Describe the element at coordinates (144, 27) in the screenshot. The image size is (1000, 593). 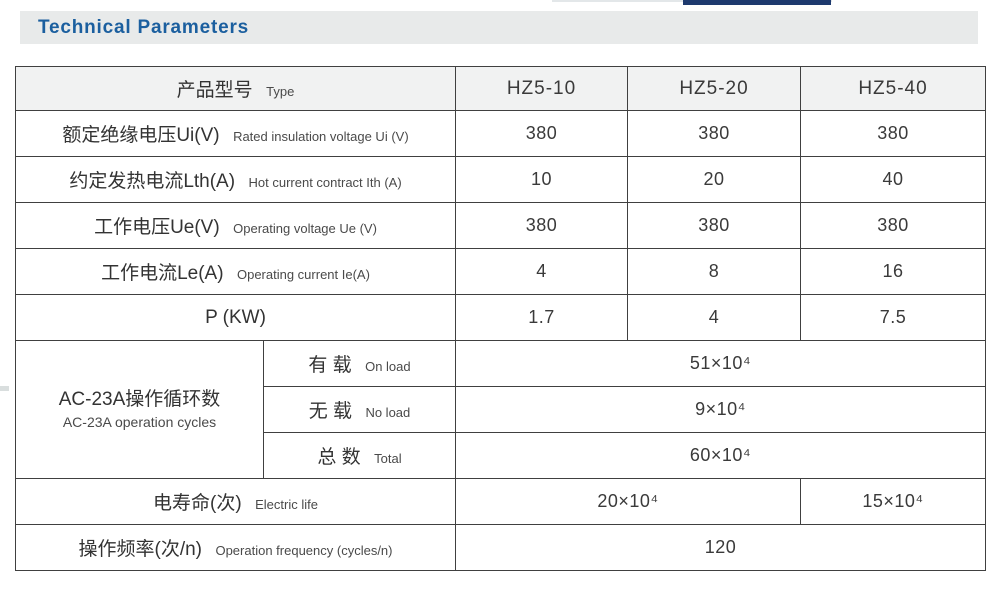
I see `page-title: Technical Parameters` at that location.